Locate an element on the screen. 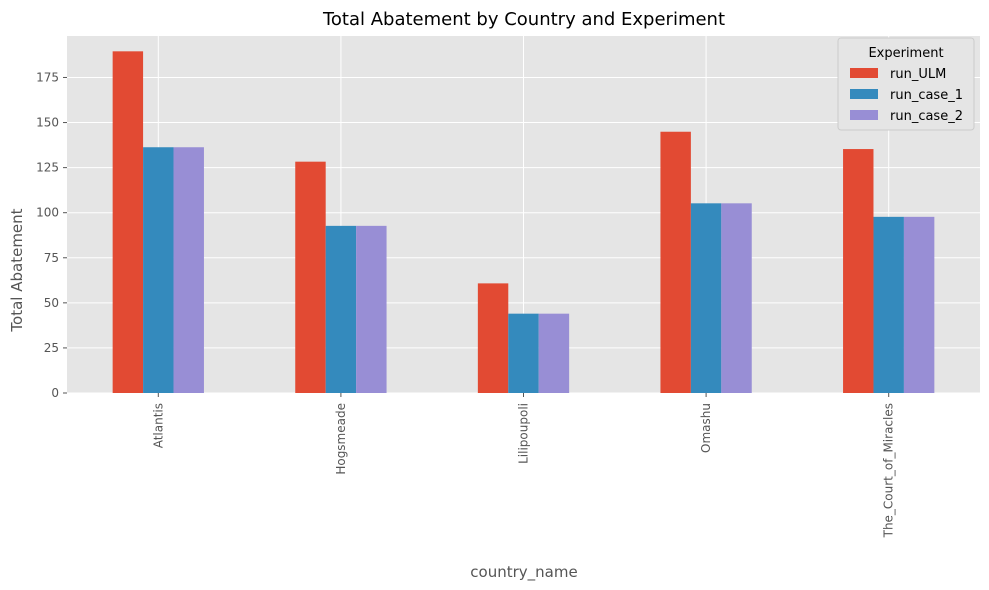 Image resolution: width=989 pixels, height=590 pixels. y-tick-label: 0 is located at coordinates (55, 393).